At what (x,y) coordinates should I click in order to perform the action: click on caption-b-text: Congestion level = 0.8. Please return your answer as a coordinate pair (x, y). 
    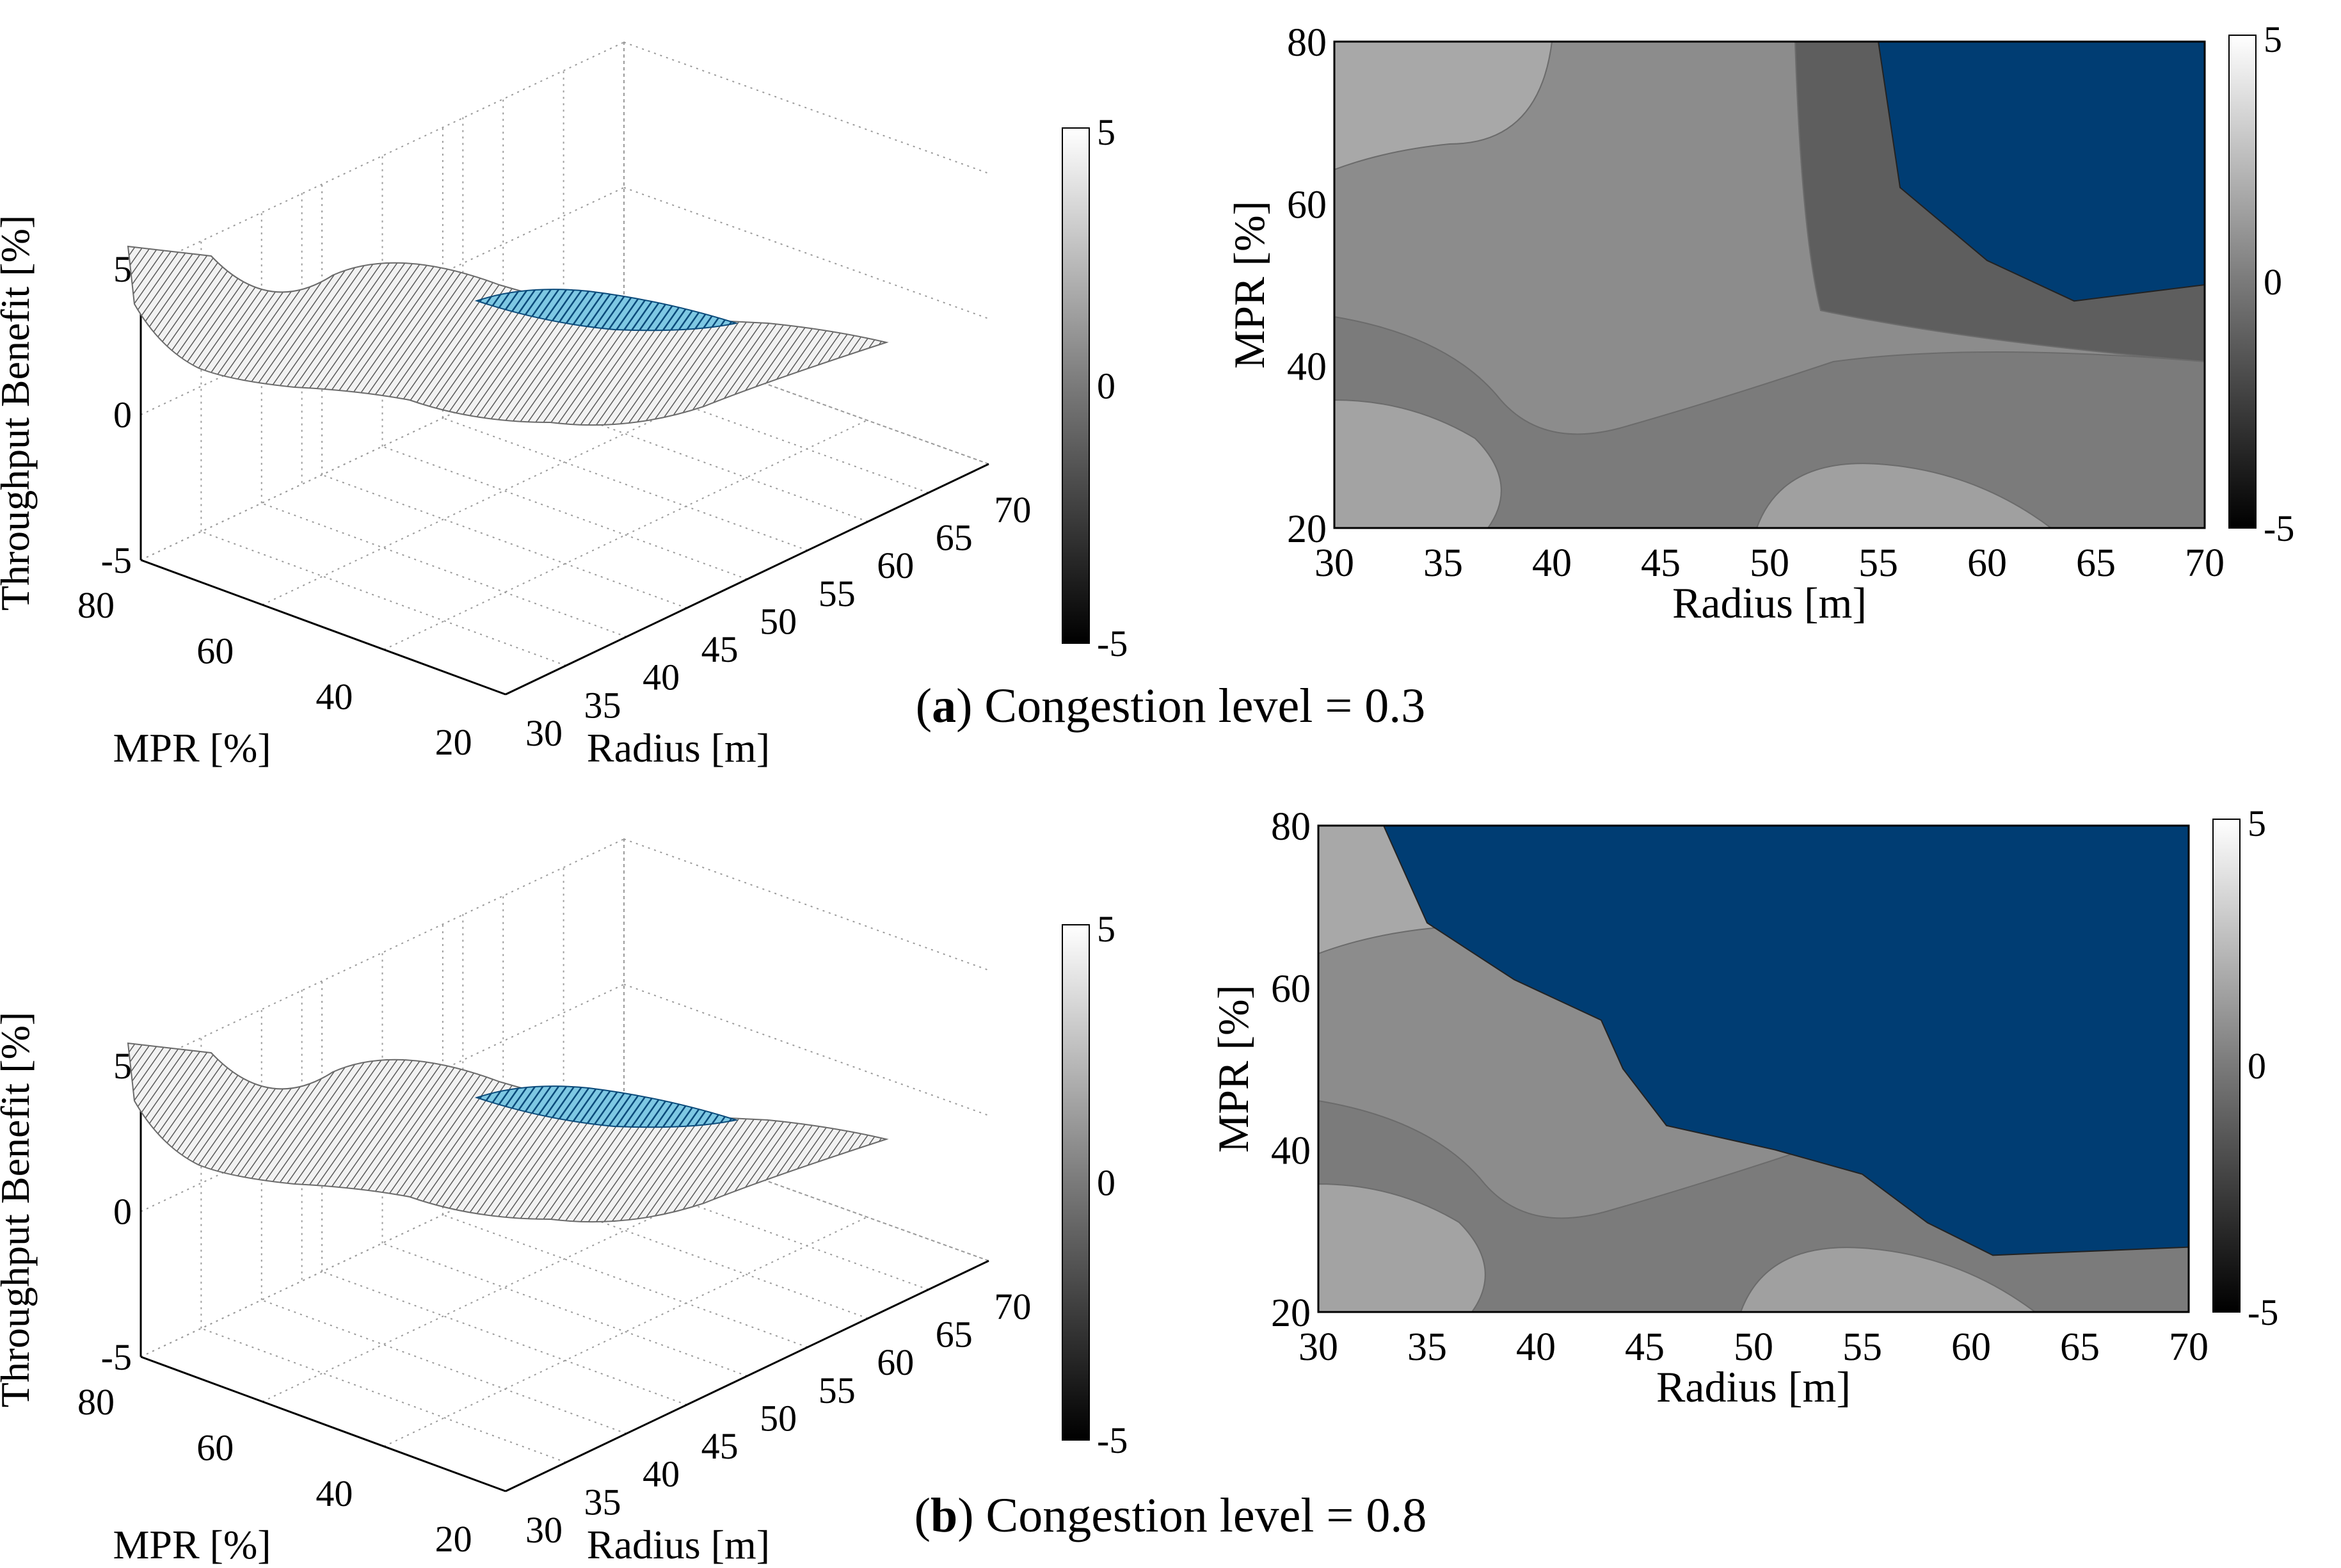
    Looking at the image, I should click on (1200, 1515).